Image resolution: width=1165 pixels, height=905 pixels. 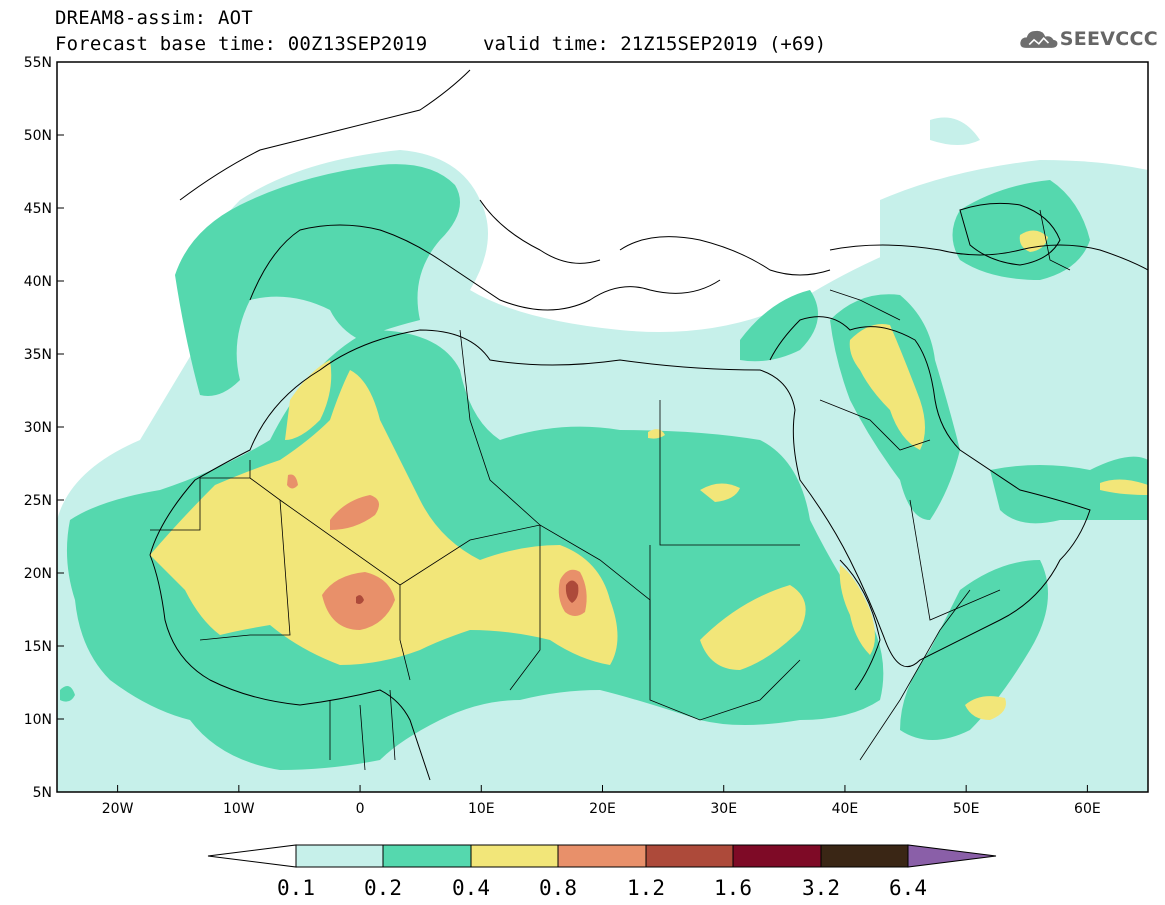 What do you see at coordinates (1108, 39) in the screenshot?
I see `logo-text: SEEVCCC` at bounding box center [1108, 39].